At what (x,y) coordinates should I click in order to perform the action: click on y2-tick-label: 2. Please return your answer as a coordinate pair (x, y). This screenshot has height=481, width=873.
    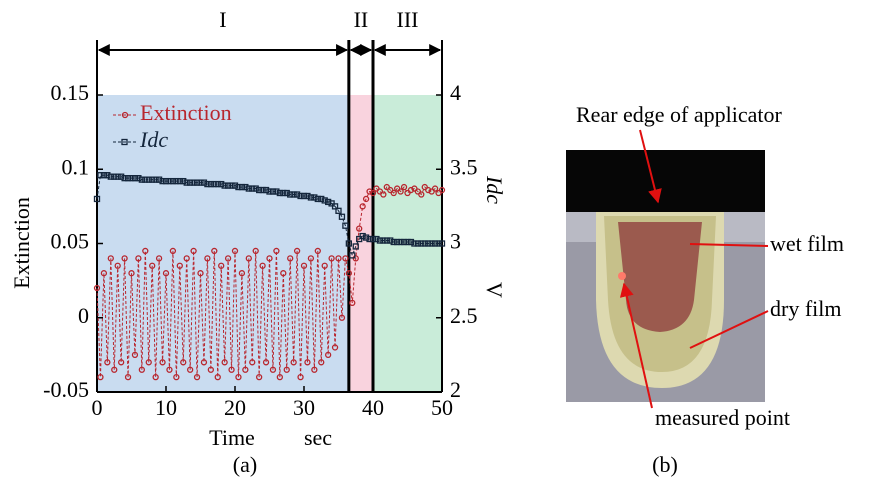
    Looking at the image, I should click on (455, 389).